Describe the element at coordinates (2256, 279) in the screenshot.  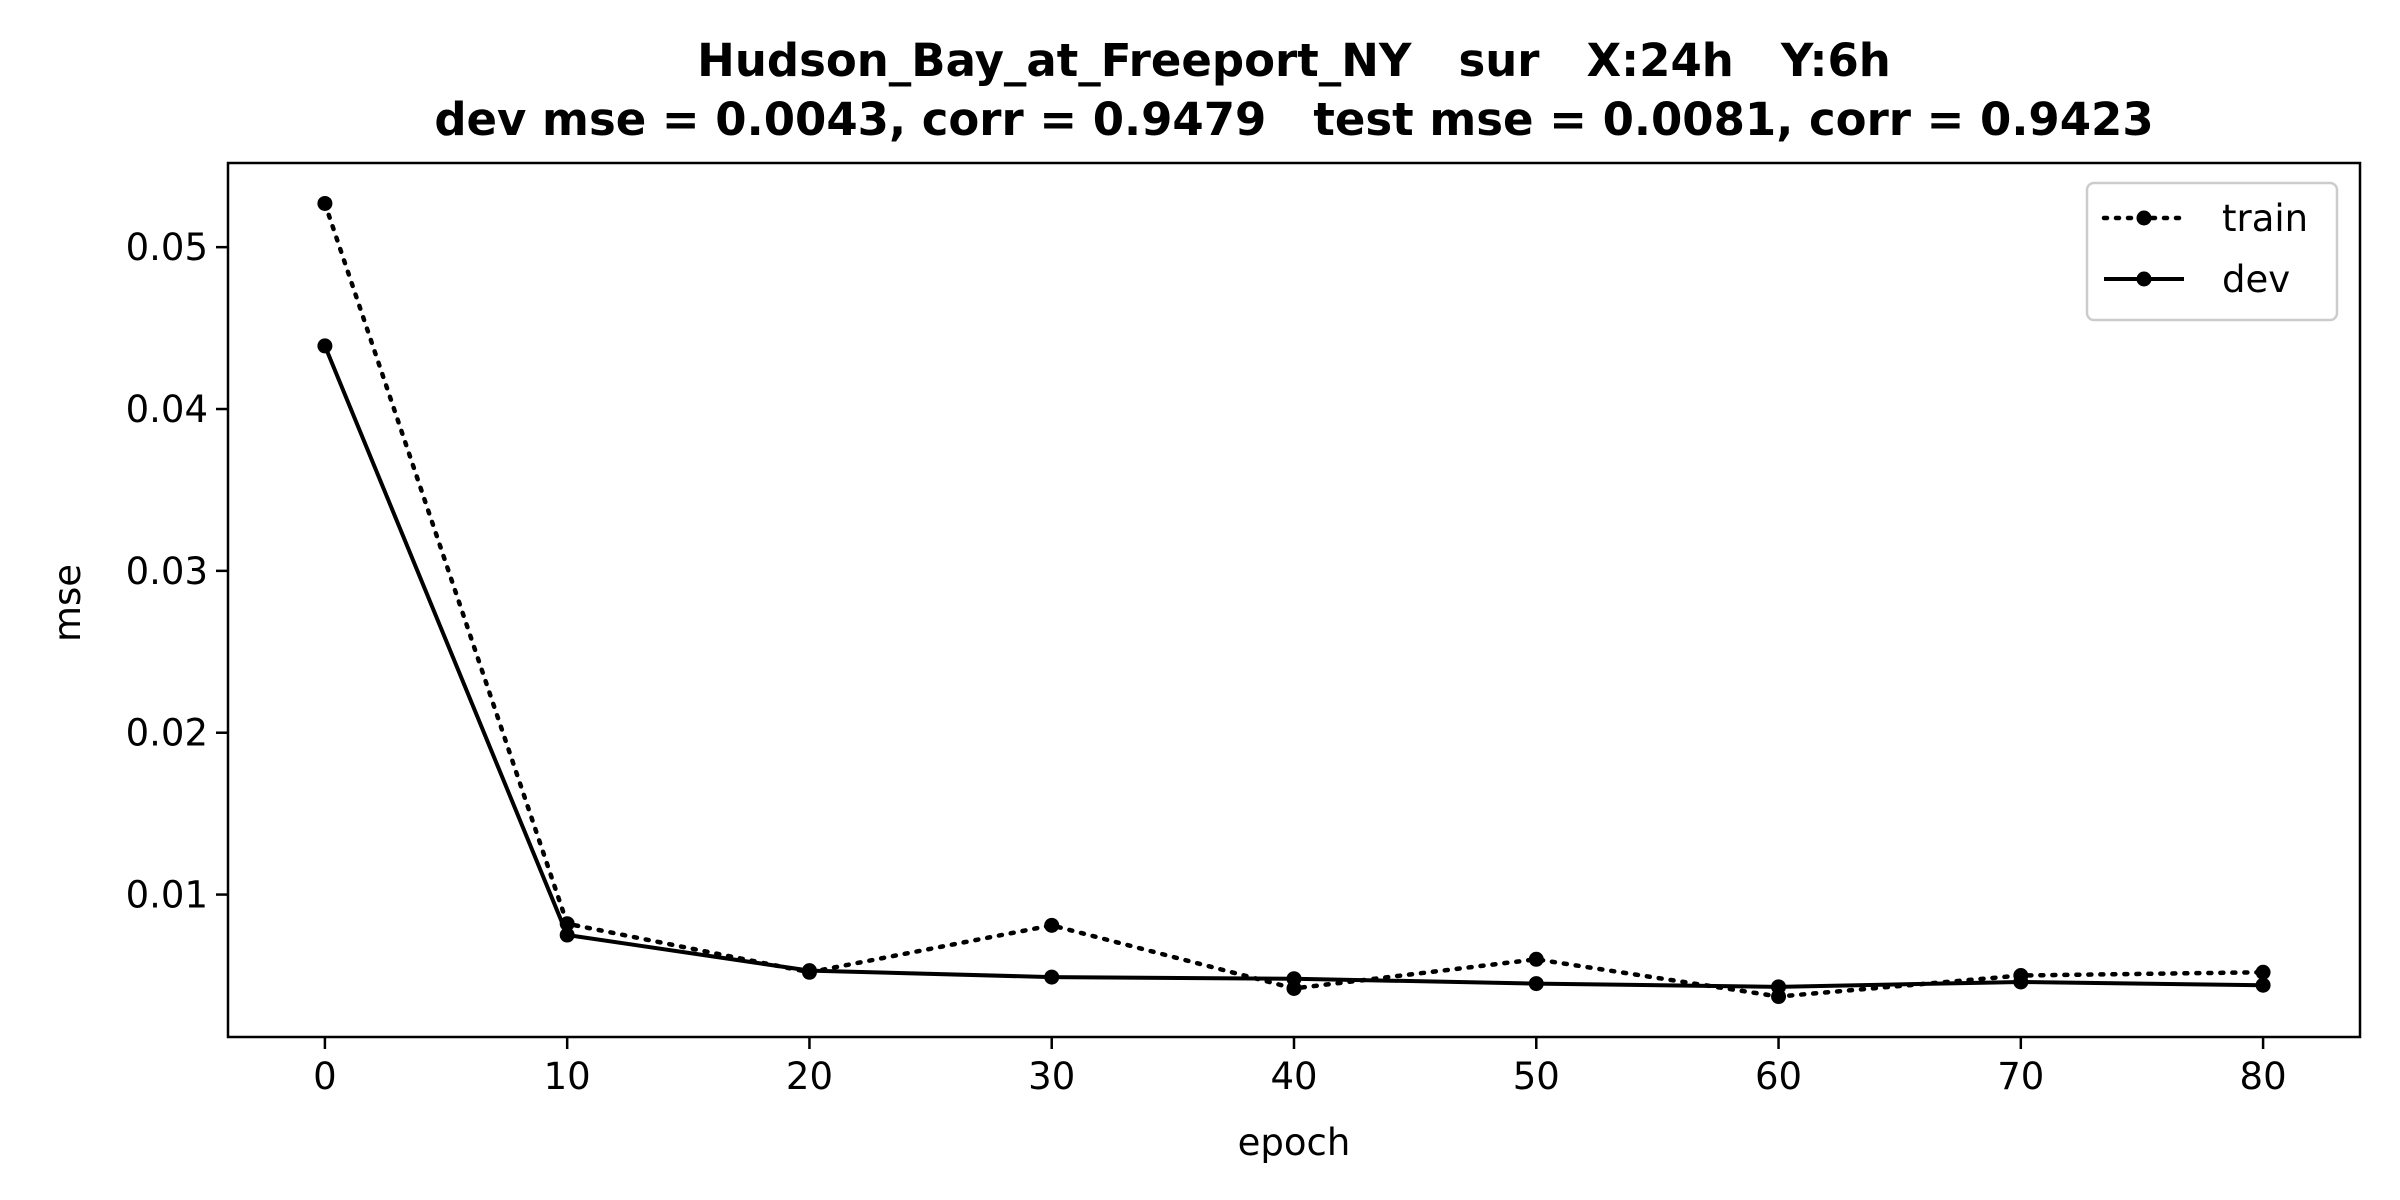
I see `legend-label-dev: dev` at that location.